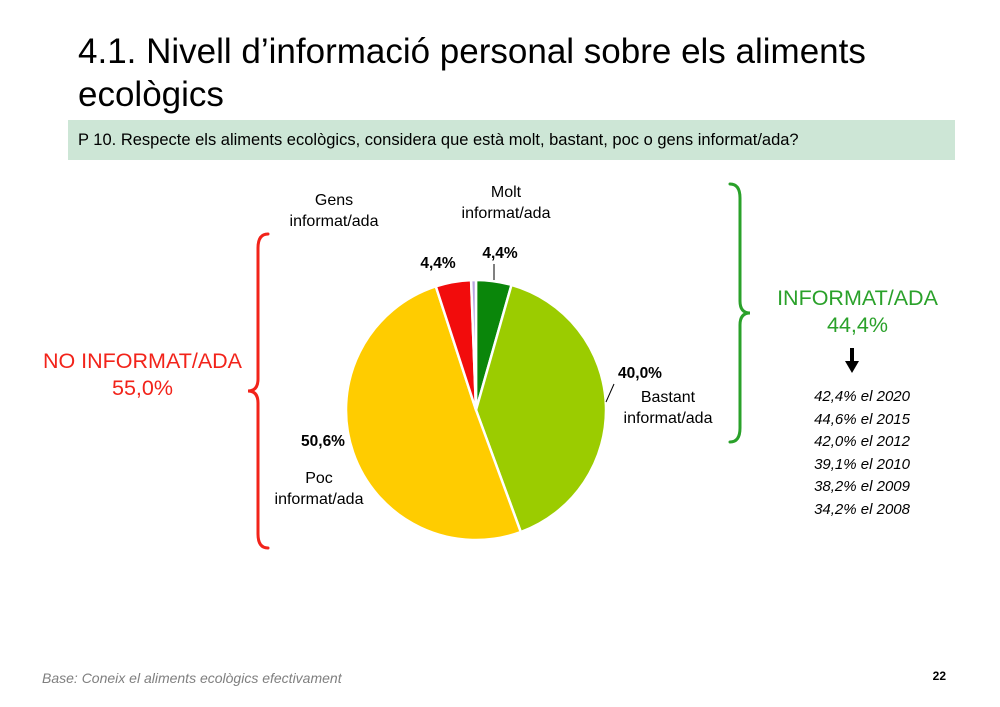 This screenshot has width=1000, height=707. Describe the element at coordinates (142, 388) in the screenshot. I see `no-informat-value: 55,0%` at that location.